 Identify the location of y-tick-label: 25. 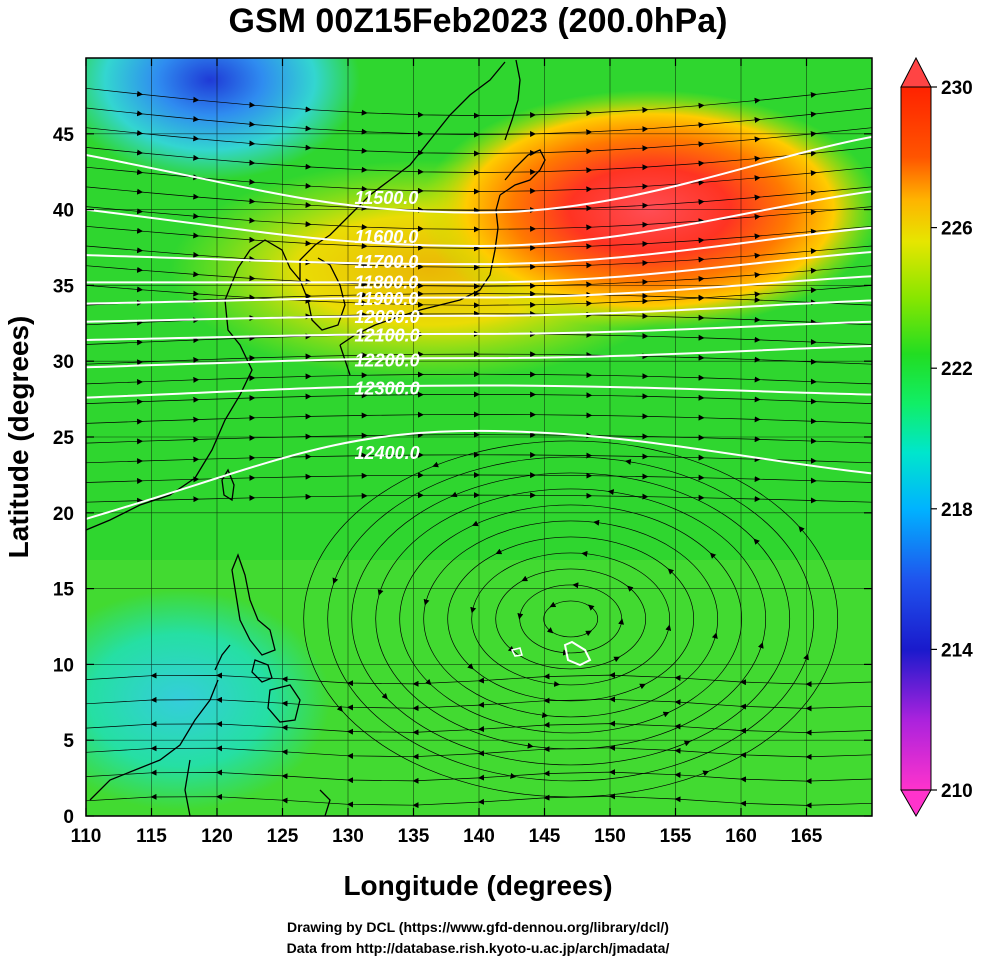
(64, 438).